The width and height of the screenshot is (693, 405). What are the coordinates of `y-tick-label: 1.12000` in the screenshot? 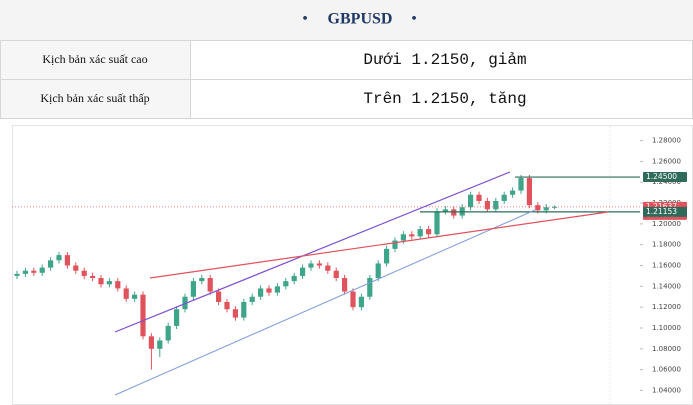 It's located at (666, 307).